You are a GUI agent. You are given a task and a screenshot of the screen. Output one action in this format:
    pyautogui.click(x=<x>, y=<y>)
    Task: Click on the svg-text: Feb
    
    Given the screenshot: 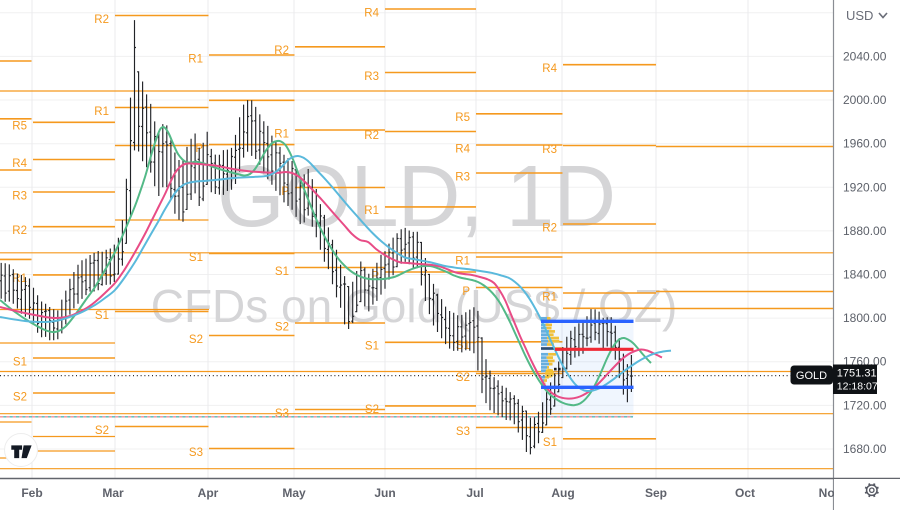 What is the action you would take?
    pyautogui.click(x=31, y=493)
    